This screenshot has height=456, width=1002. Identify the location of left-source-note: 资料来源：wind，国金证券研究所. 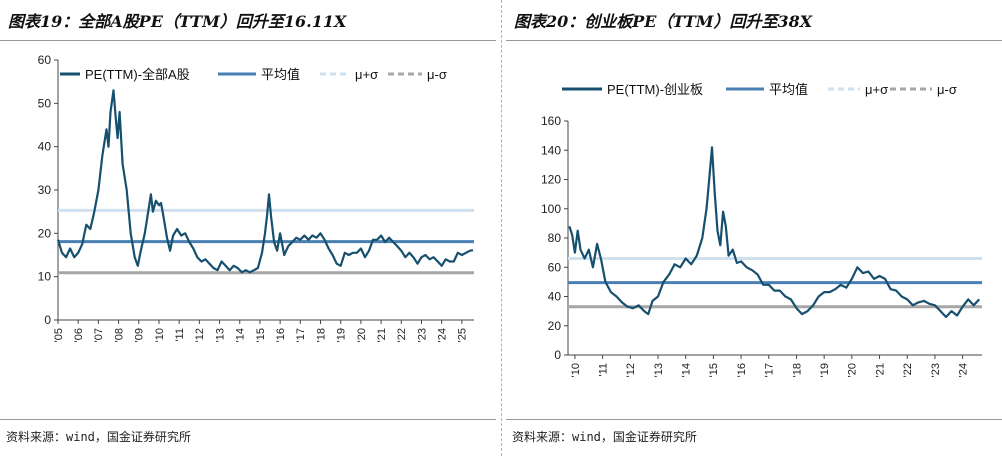
(98, 437).